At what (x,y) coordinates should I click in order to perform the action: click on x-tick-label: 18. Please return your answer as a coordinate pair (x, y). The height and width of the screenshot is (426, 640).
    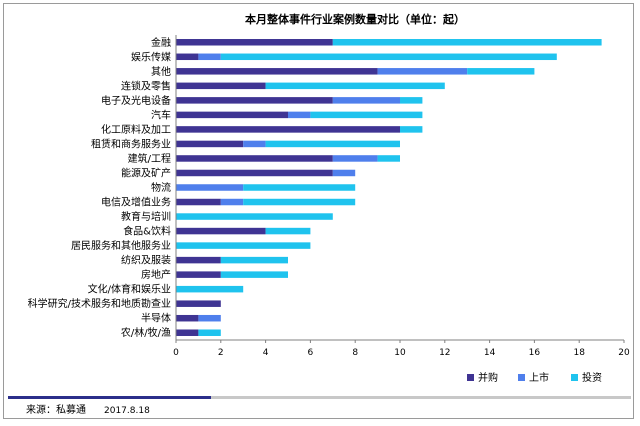
    Looking at the image, I should click on (579, 353).